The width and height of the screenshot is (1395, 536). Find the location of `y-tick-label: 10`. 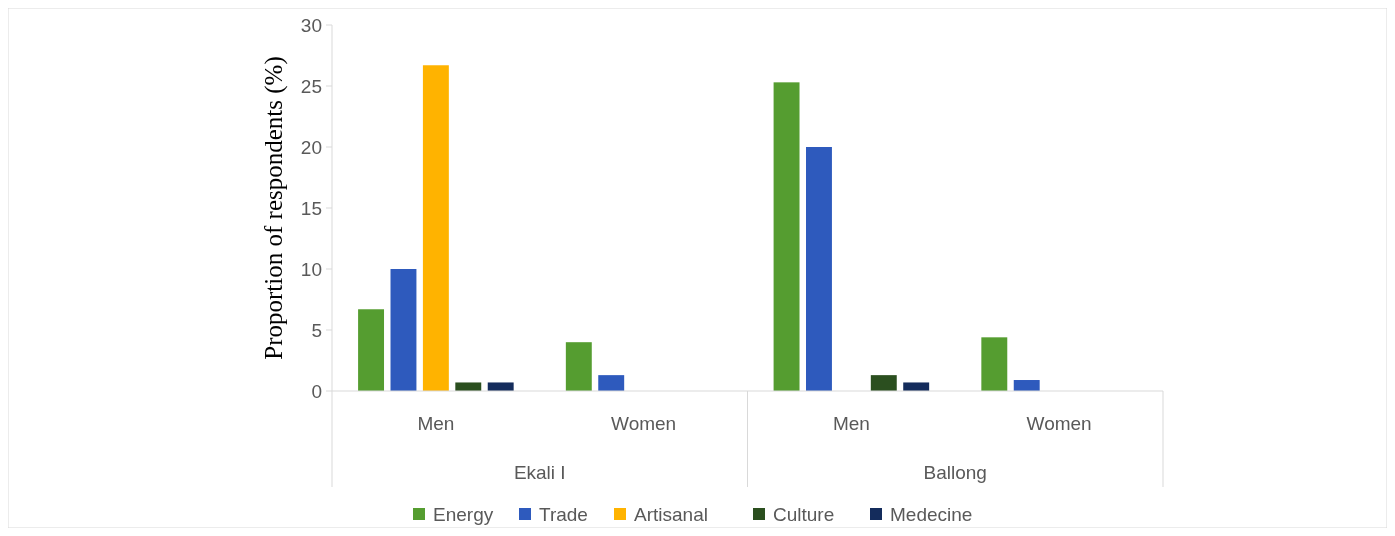

y-tick-label: 10 is located at coordinates (311, 269).